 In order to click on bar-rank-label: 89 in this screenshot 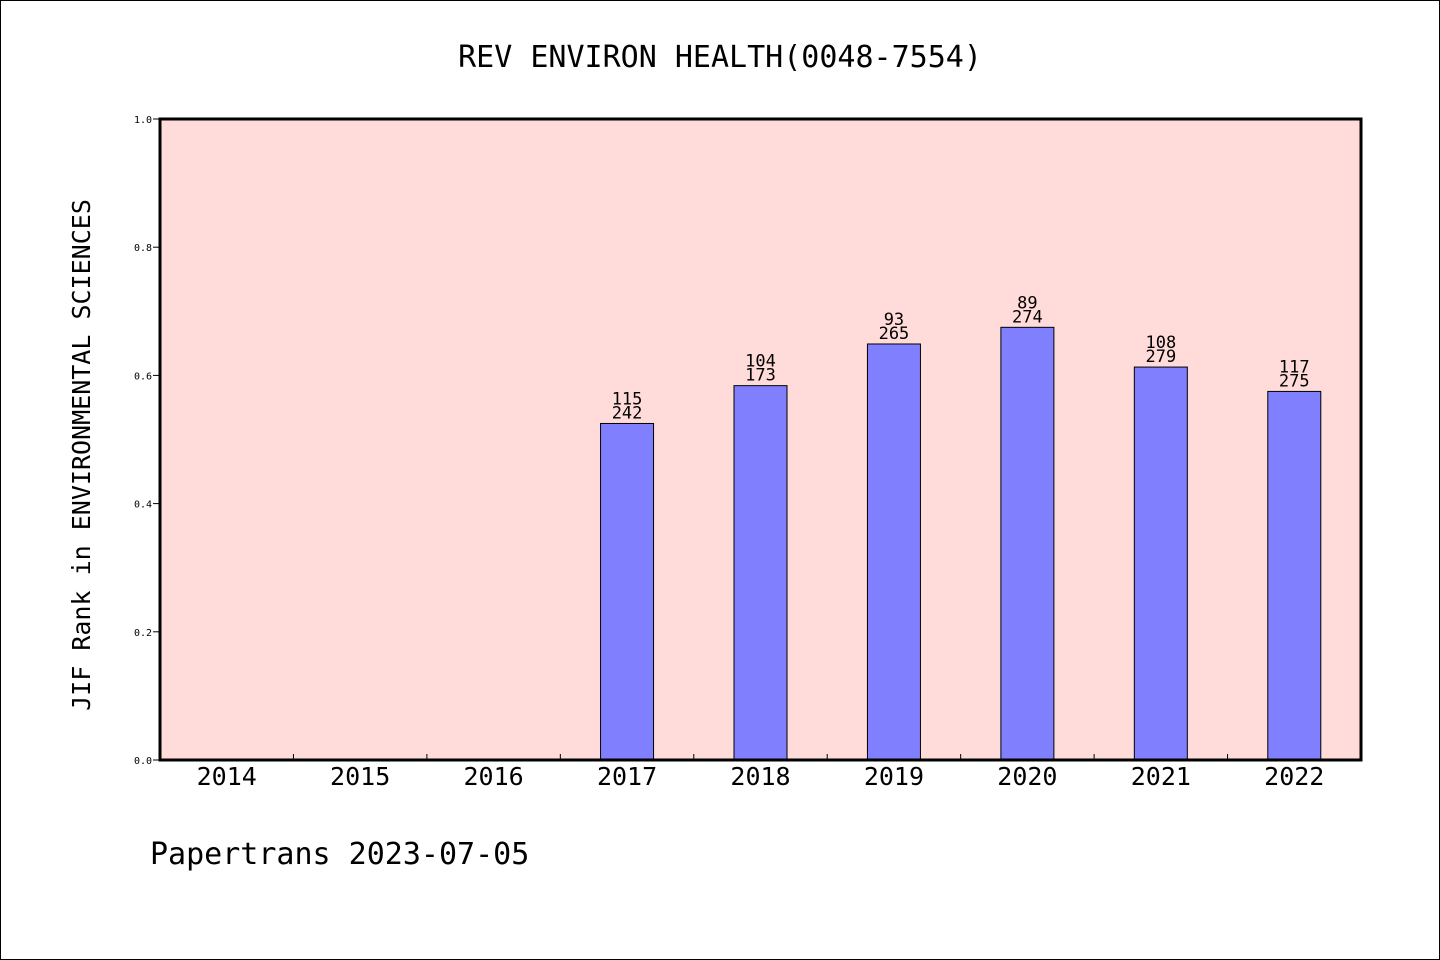, I will do `click(1027, 303)`.